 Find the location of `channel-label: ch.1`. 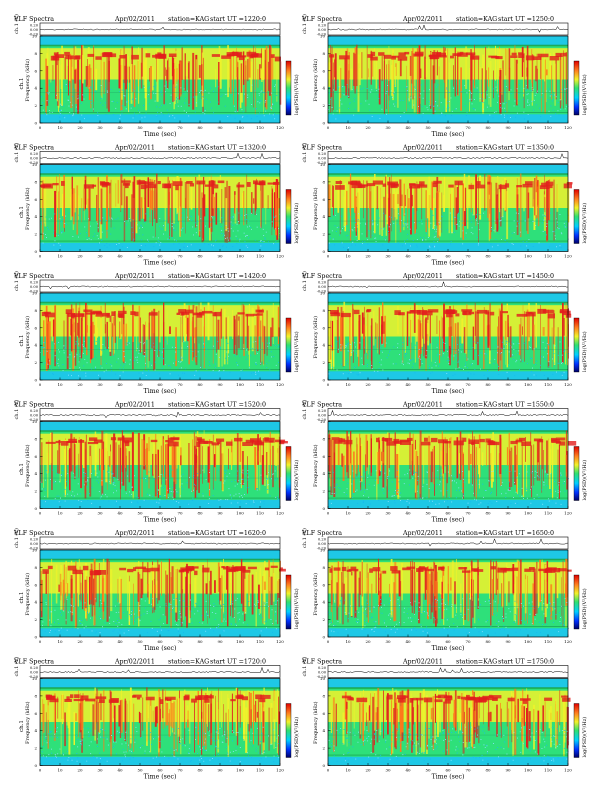

channel-label: ch.1 is located at coordinates (22, 469).